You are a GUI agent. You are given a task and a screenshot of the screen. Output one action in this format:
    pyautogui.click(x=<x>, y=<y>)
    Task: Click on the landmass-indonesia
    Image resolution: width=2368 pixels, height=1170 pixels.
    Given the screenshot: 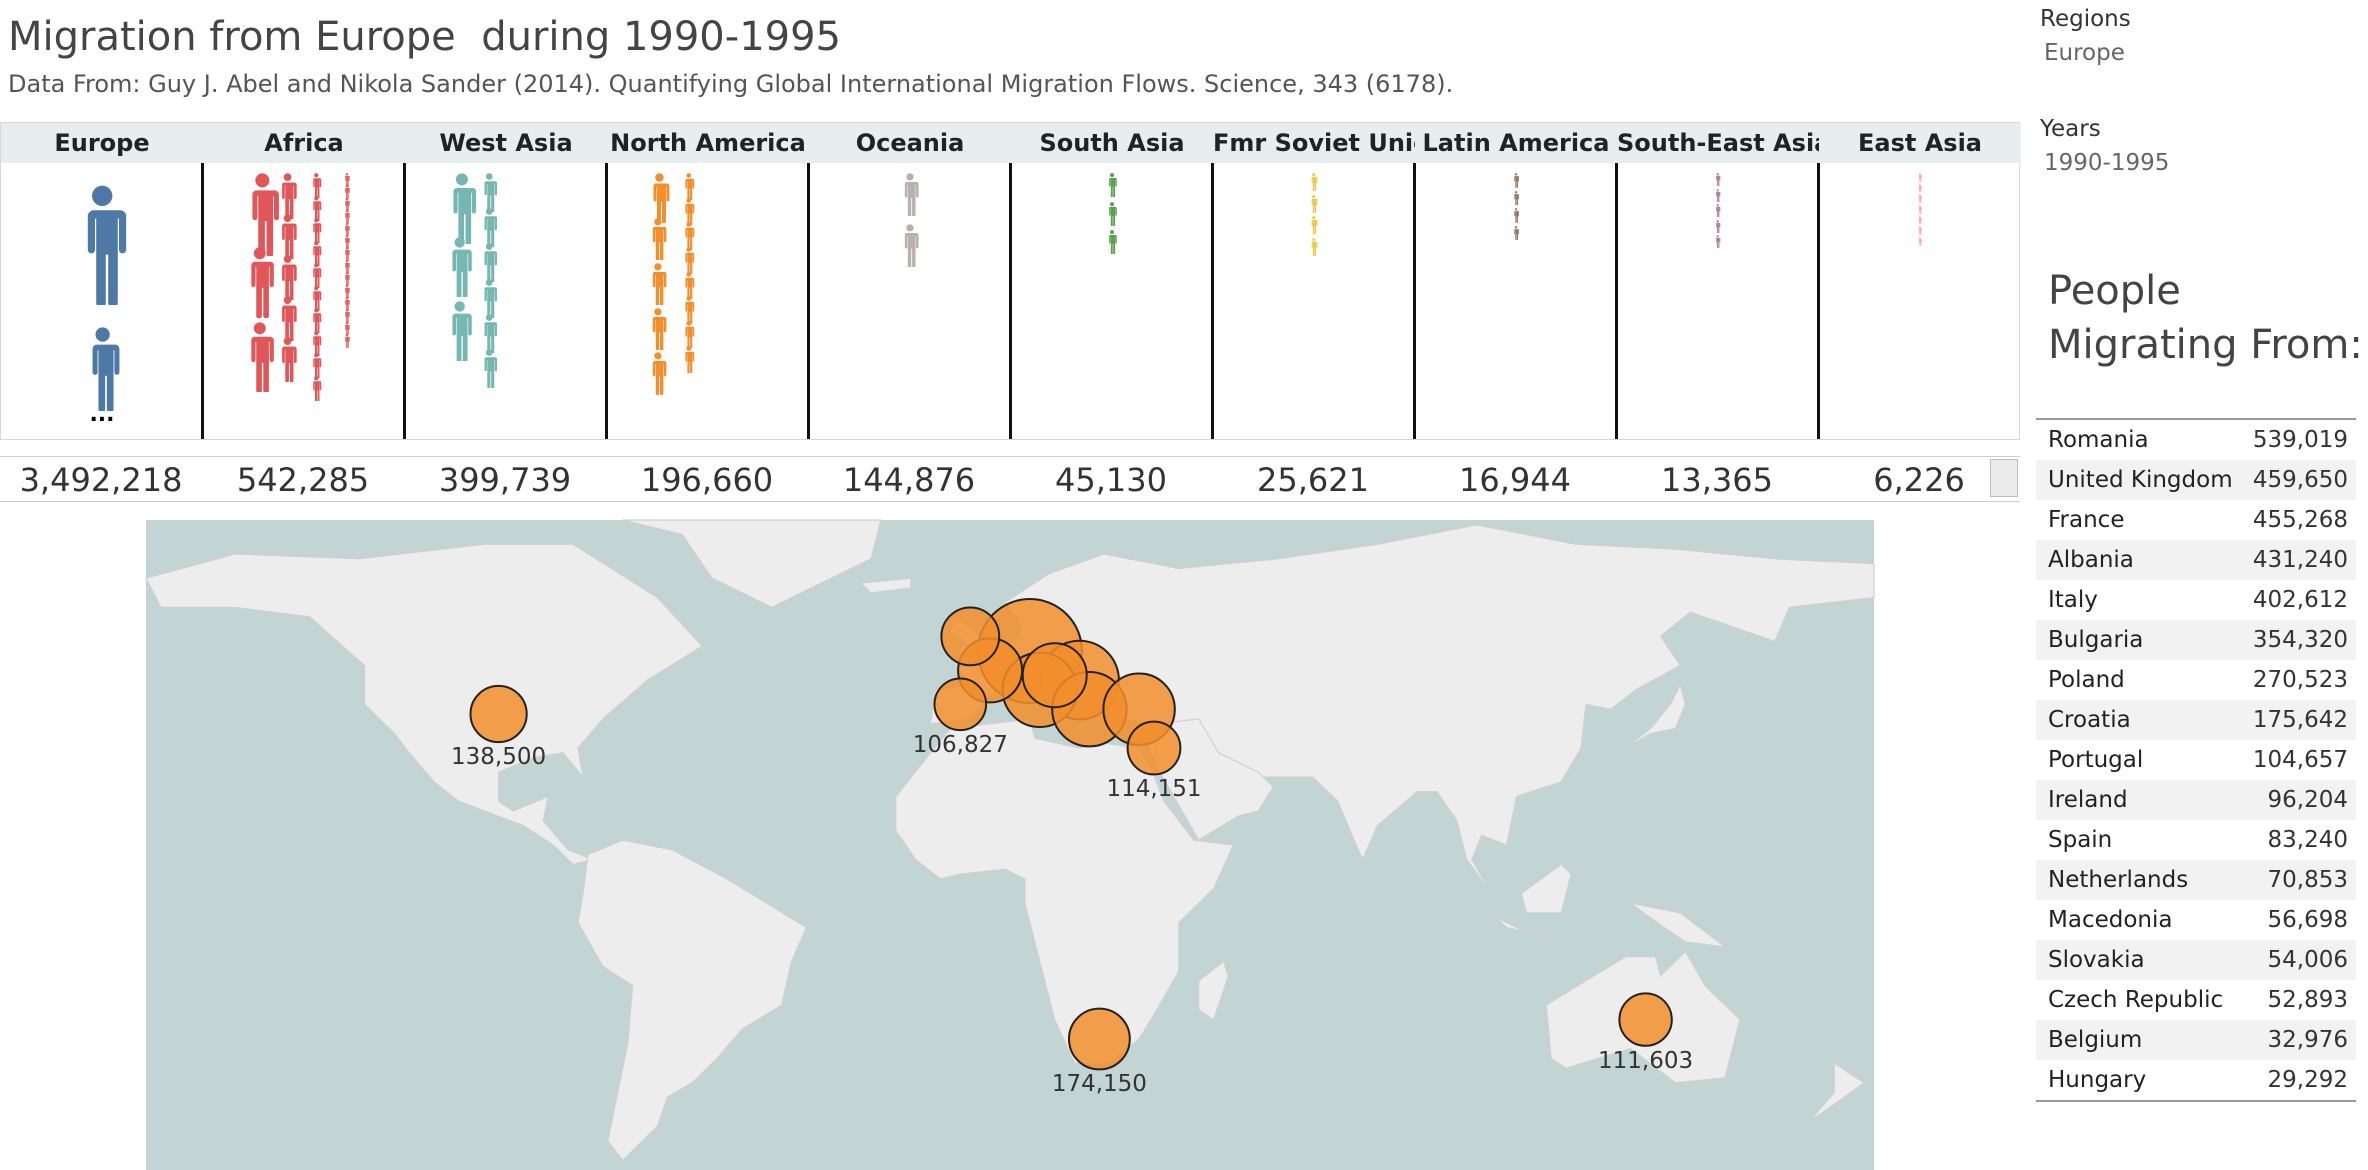 What is the action you would take?
    pyautogui.click(x=1511, y=908)
    